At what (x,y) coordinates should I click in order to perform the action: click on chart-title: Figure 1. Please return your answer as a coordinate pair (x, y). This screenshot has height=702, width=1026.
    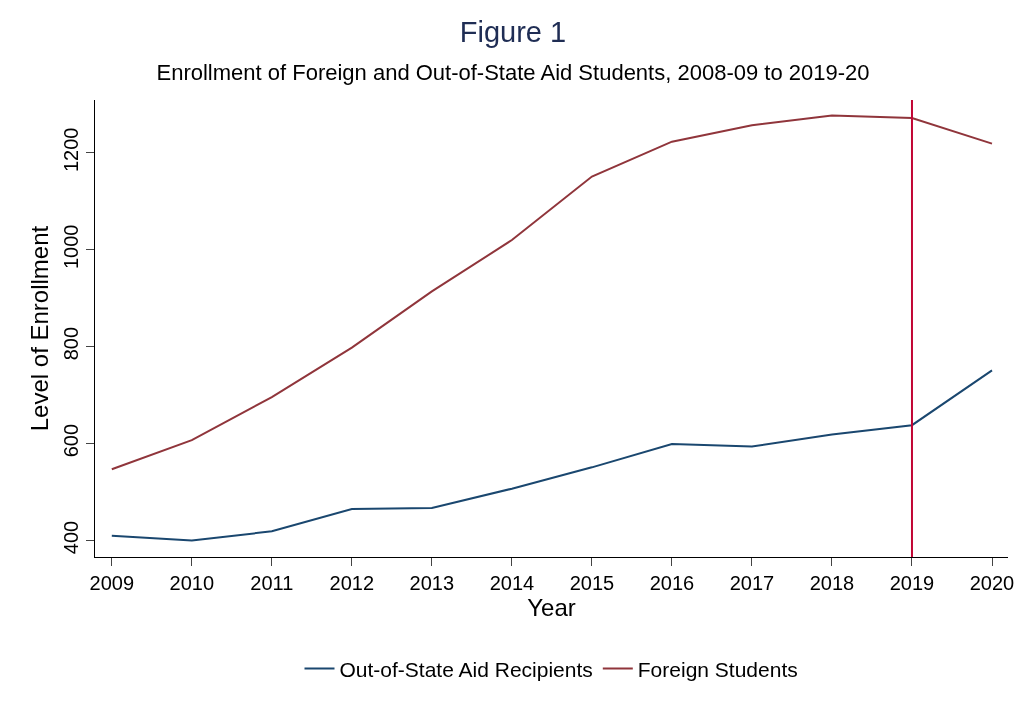
    Looking at the image, I should click on (513, 32).